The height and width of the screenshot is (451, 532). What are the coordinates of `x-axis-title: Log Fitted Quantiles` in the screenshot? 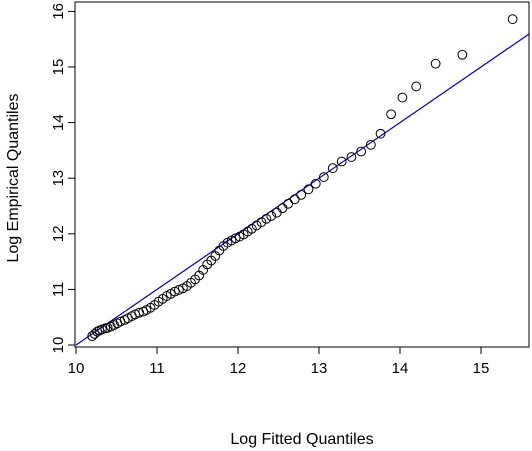 It's located at (301, 439).